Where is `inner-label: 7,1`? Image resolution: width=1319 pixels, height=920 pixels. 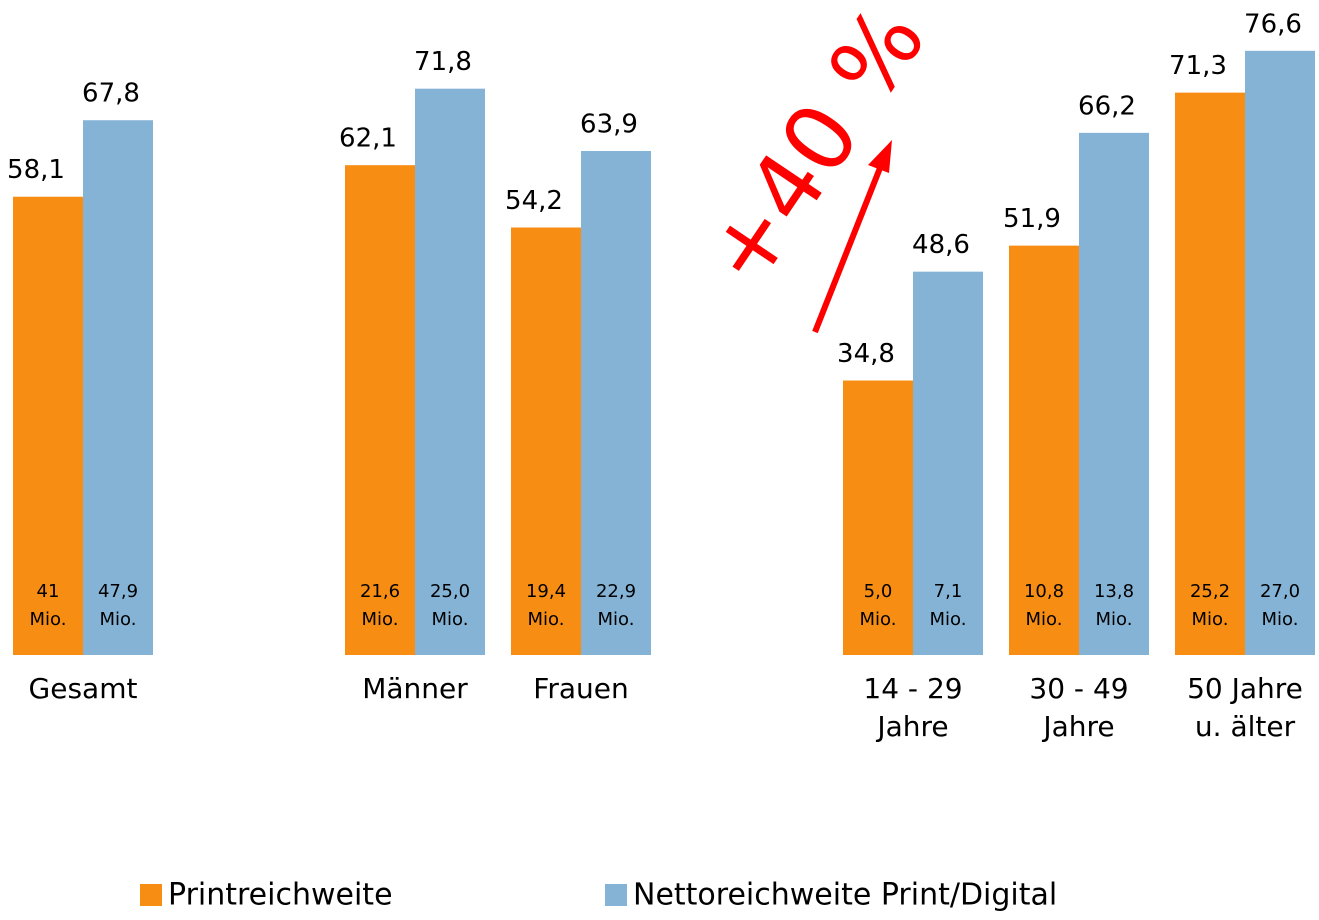 inner-label: 7,1 is located at coordinates (948, 591).